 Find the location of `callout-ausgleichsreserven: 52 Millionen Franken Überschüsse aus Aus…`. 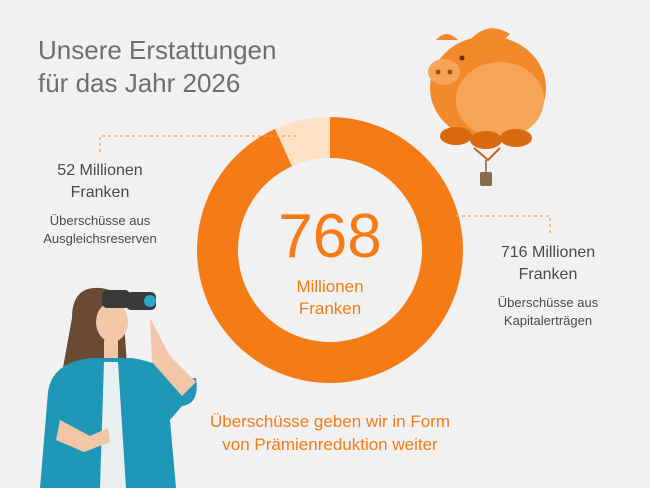

callout-ausgleichsreserven: 52 Millionen Franken Überschüsse aus Aus… is located at coordinates (100, 204).